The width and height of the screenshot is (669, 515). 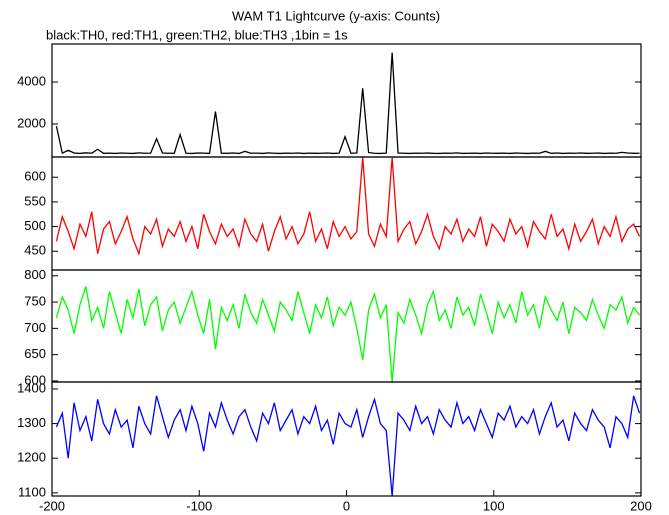 What do you see at coordinates (336, 15) in the screenshot?
I see `chart-title: WAM T1 Lightcurve (y-axis: Counts)` at bounding box center [336, 15].